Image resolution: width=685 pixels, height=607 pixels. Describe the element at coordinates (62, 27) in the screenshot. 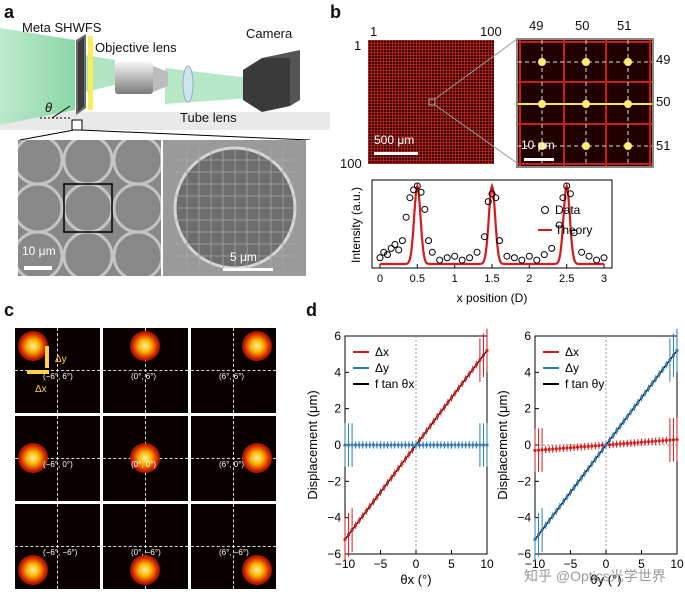

I see `label-meta-shwfs: Meta SHWFS` at that location.